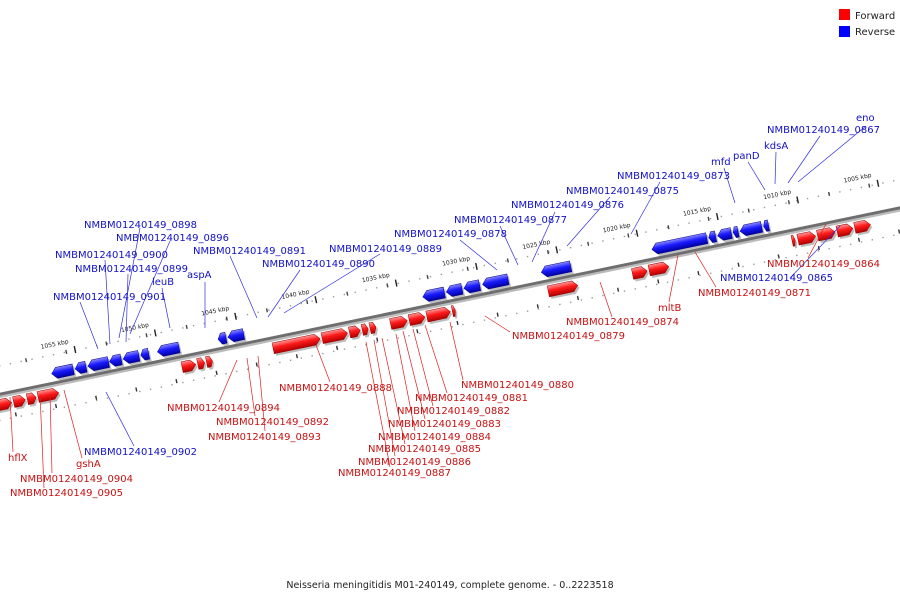 The width and height of the screenshot is (900, 600). Describe the element at coordinates (776, 146) in the screenshot. I see `gene-label: kdsA` at that location.